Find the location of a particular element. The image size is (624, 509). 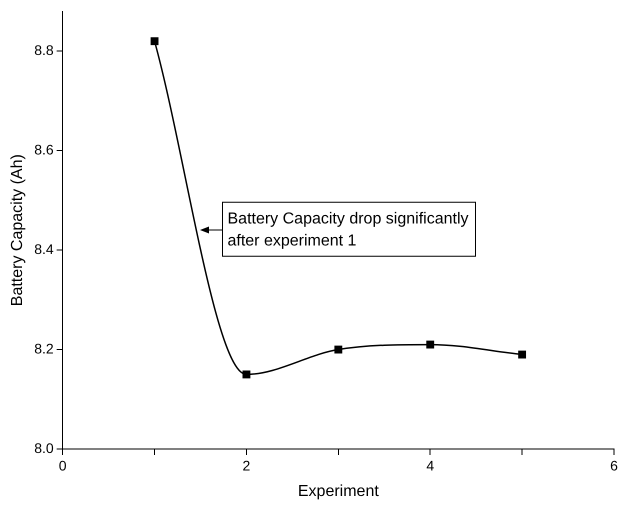

x-tick-label: 6 is located at coordinates (614, 465).